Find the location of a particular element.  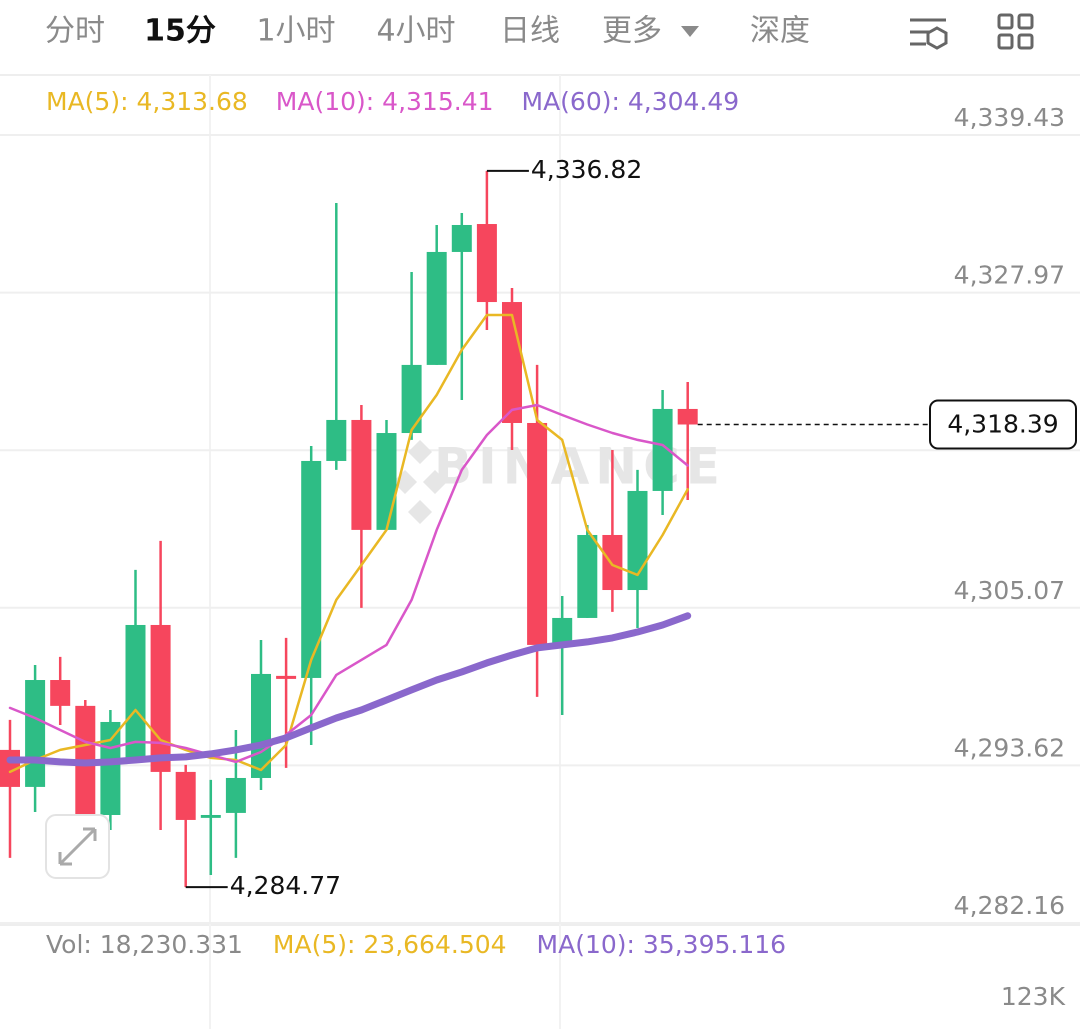

volume-axis-label: 123K is located at coordinates (1033, 996).